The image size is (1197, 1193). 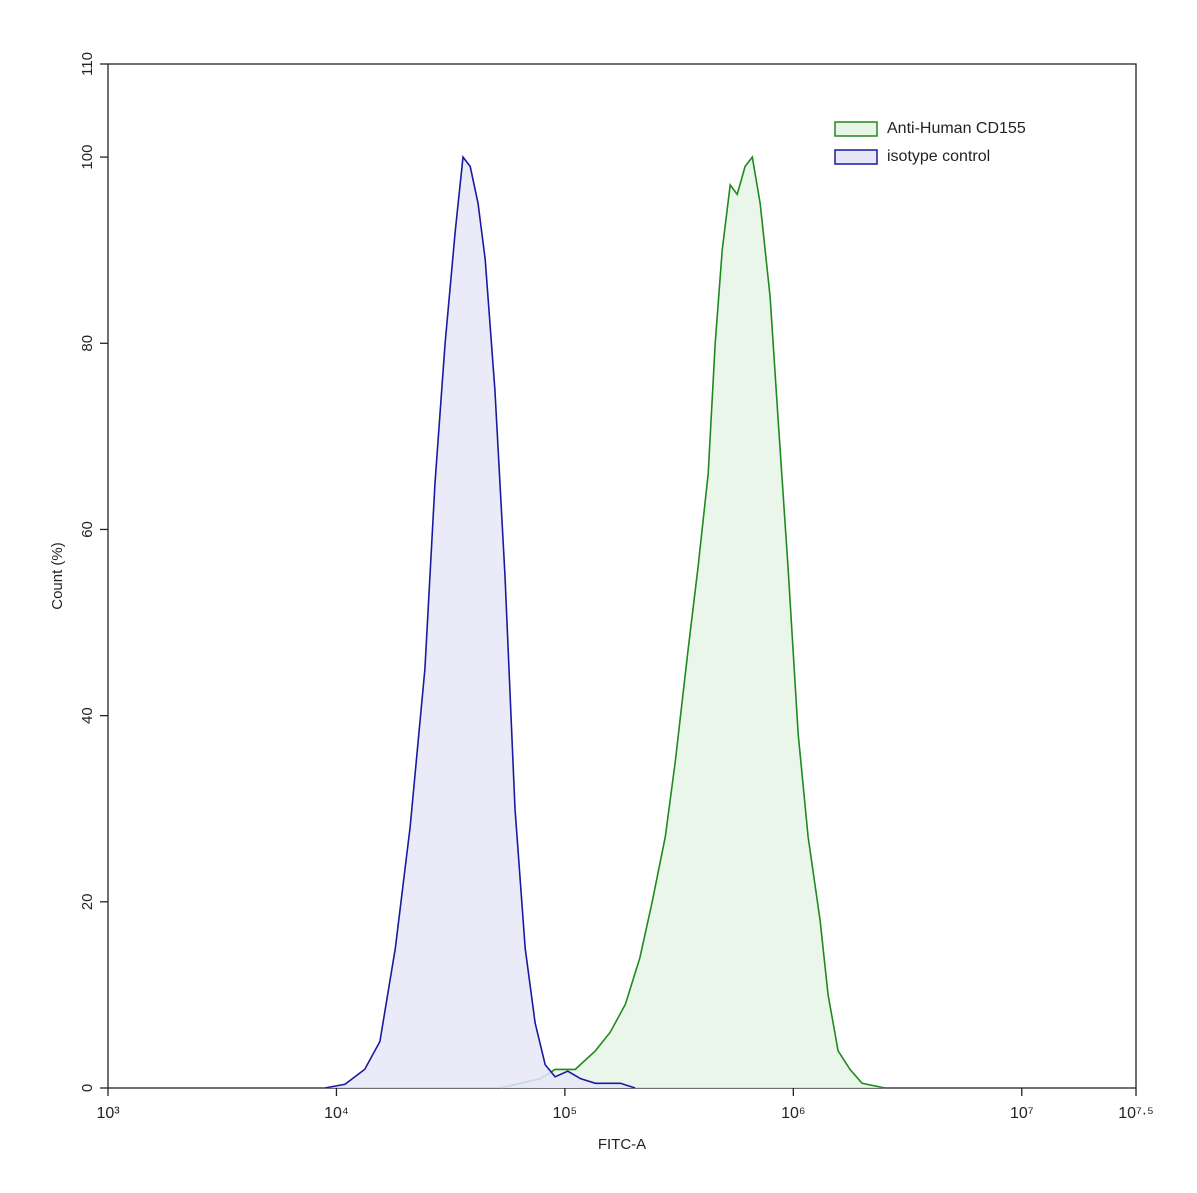 I want to click on legend-label: isotype control, so click(x=938, y=156).